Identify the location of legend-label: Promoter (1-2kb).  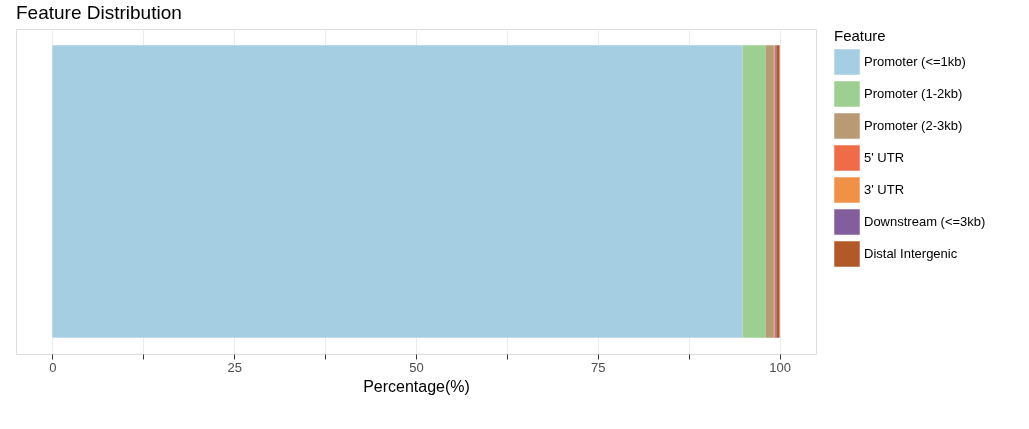
(913, 93).